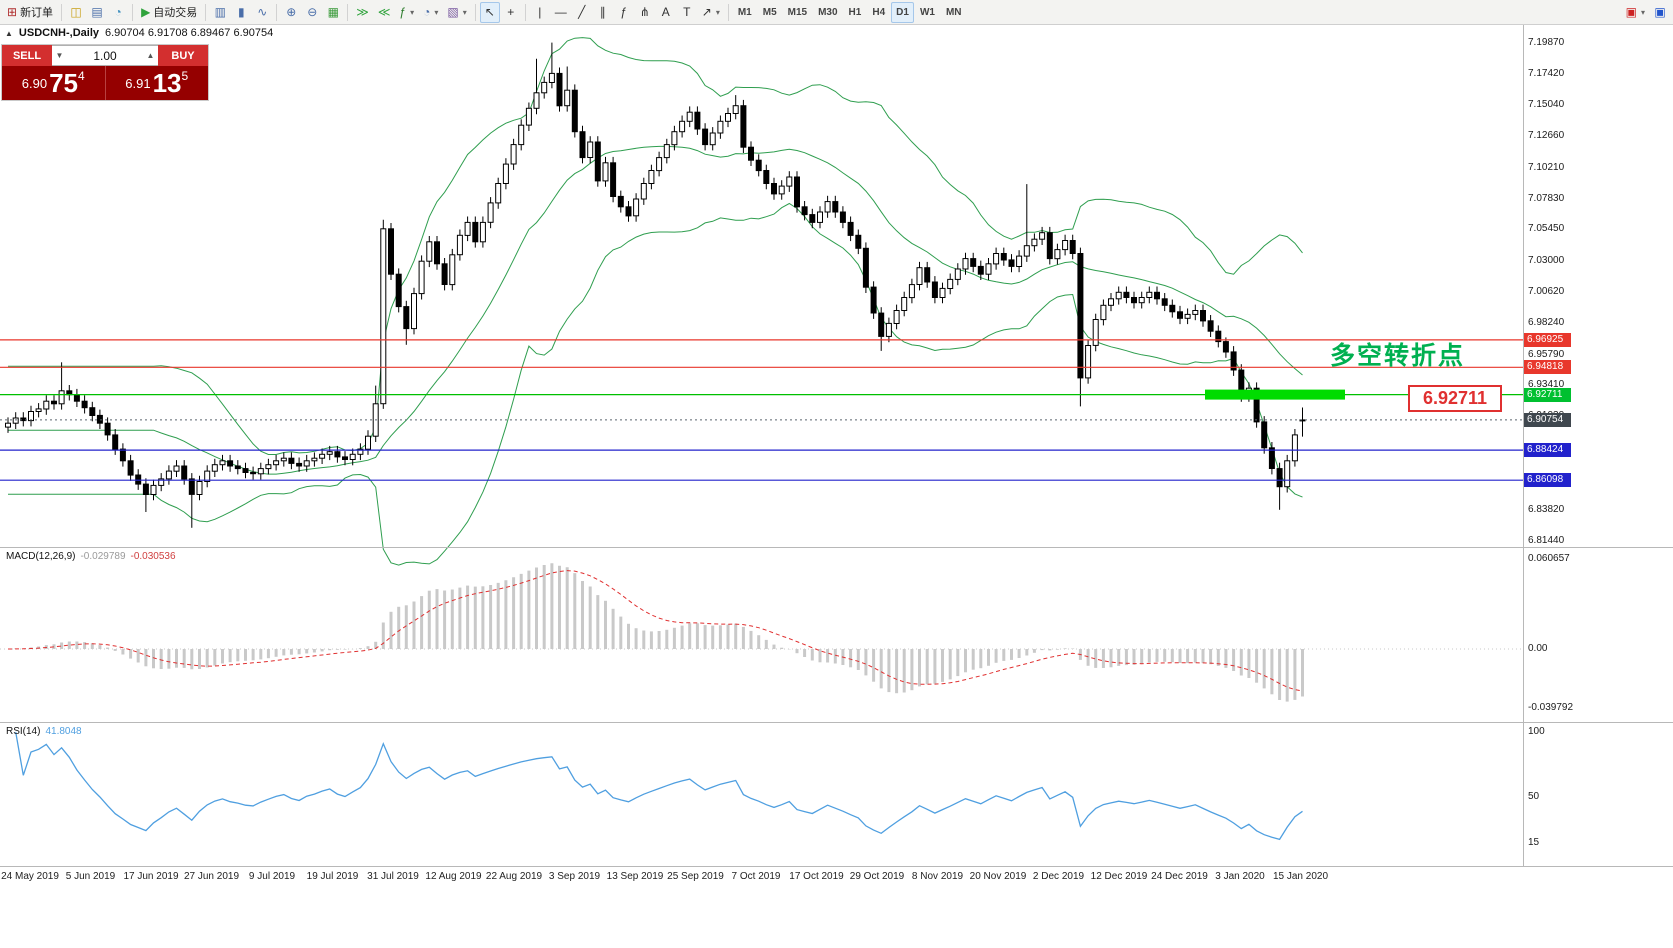 This screenshot has height=948, width=1673. Describe the element at coordinates (561, 12) in the screenshot. I see `horizontal-line-button: —` at that location.